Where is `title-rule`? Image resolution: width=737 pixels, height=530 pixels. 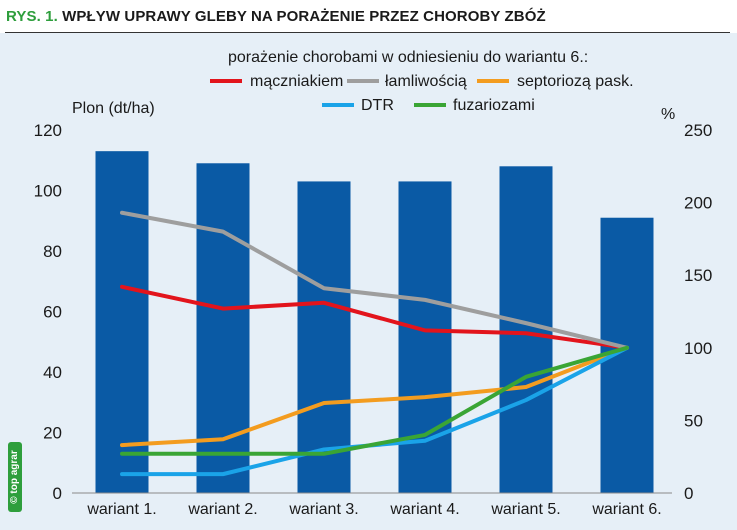
title-rule is located at coordinates (367, 32).